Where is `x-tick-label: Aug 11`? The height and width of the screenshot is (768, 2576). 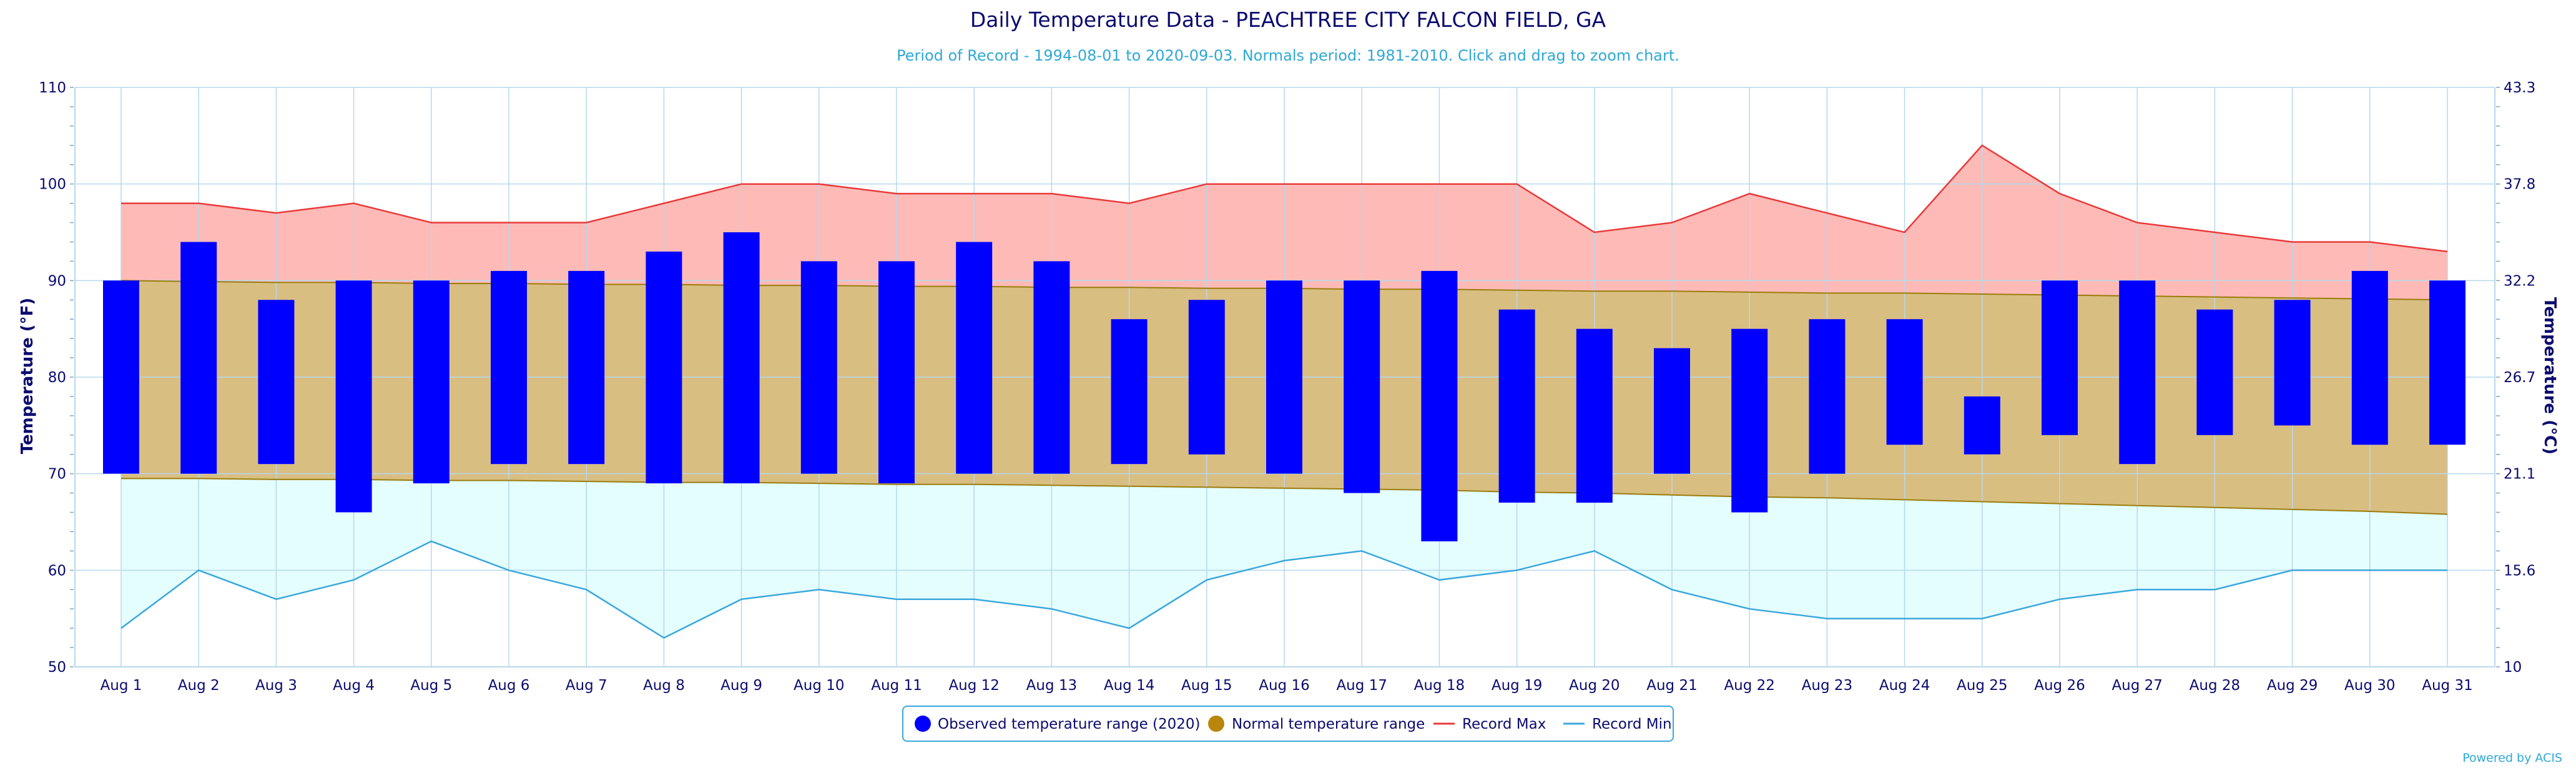 x-tick-label: Aug 11 is located at coordinates (896, 685).